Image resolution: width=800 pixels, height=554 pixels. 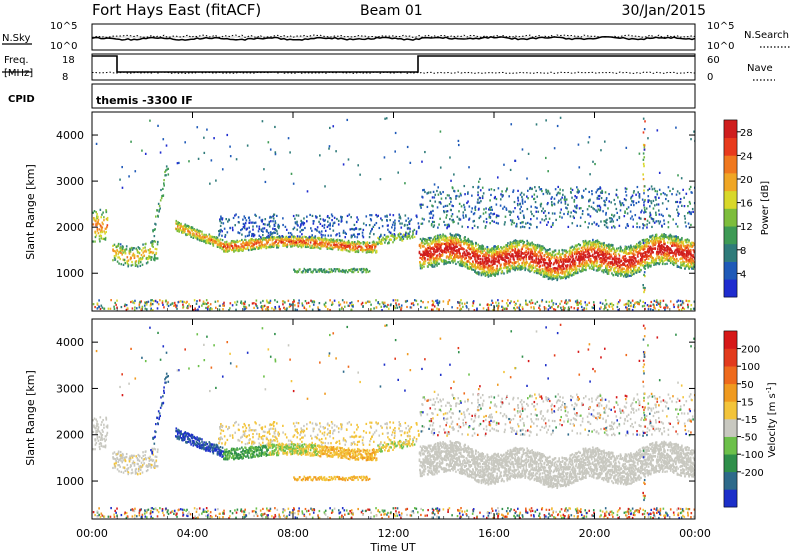 What do you see at coordinates (766, 35) in the screenshot?
I see `nsearch-label: N.Search` at bounding box center [766, 35].